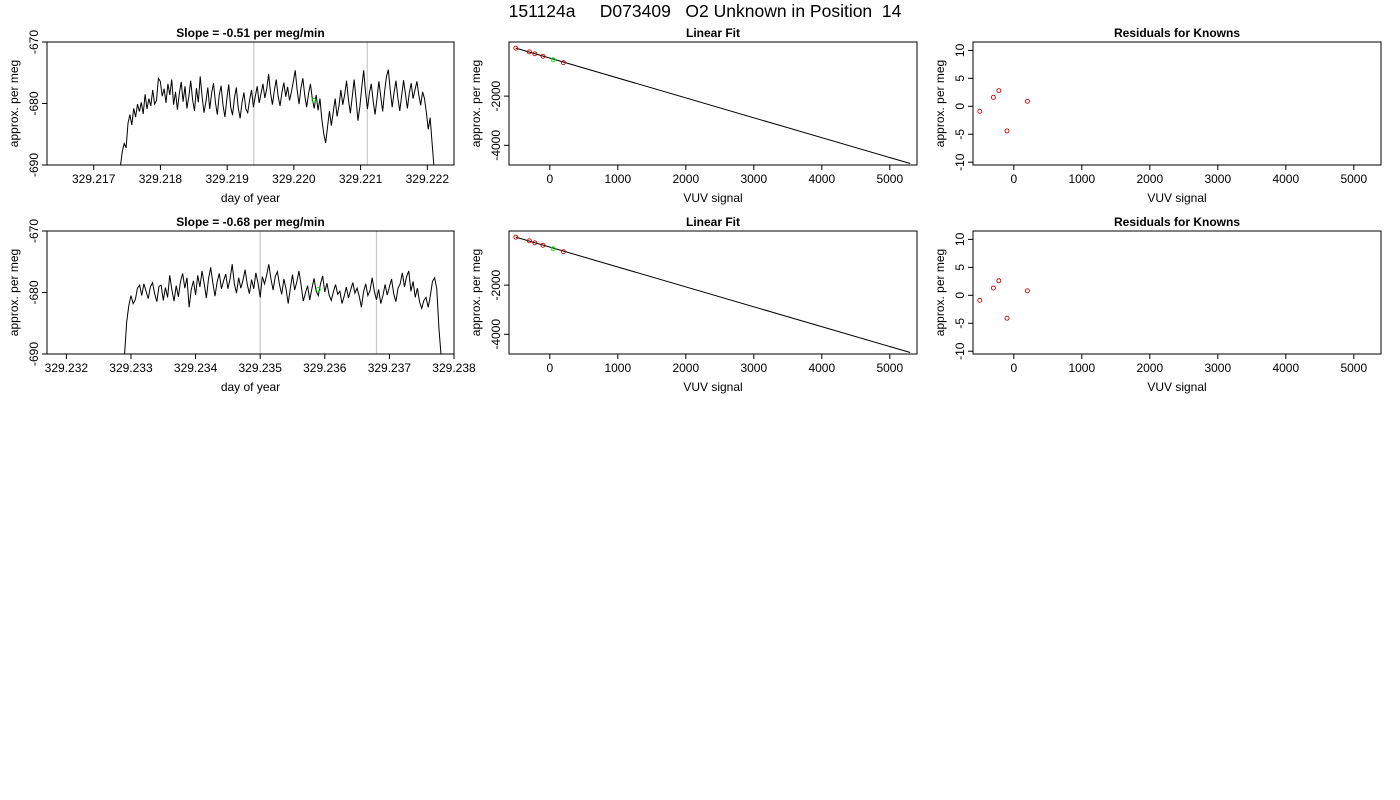  I want to click on x-tick-label: 329.221, so click(361, 179).